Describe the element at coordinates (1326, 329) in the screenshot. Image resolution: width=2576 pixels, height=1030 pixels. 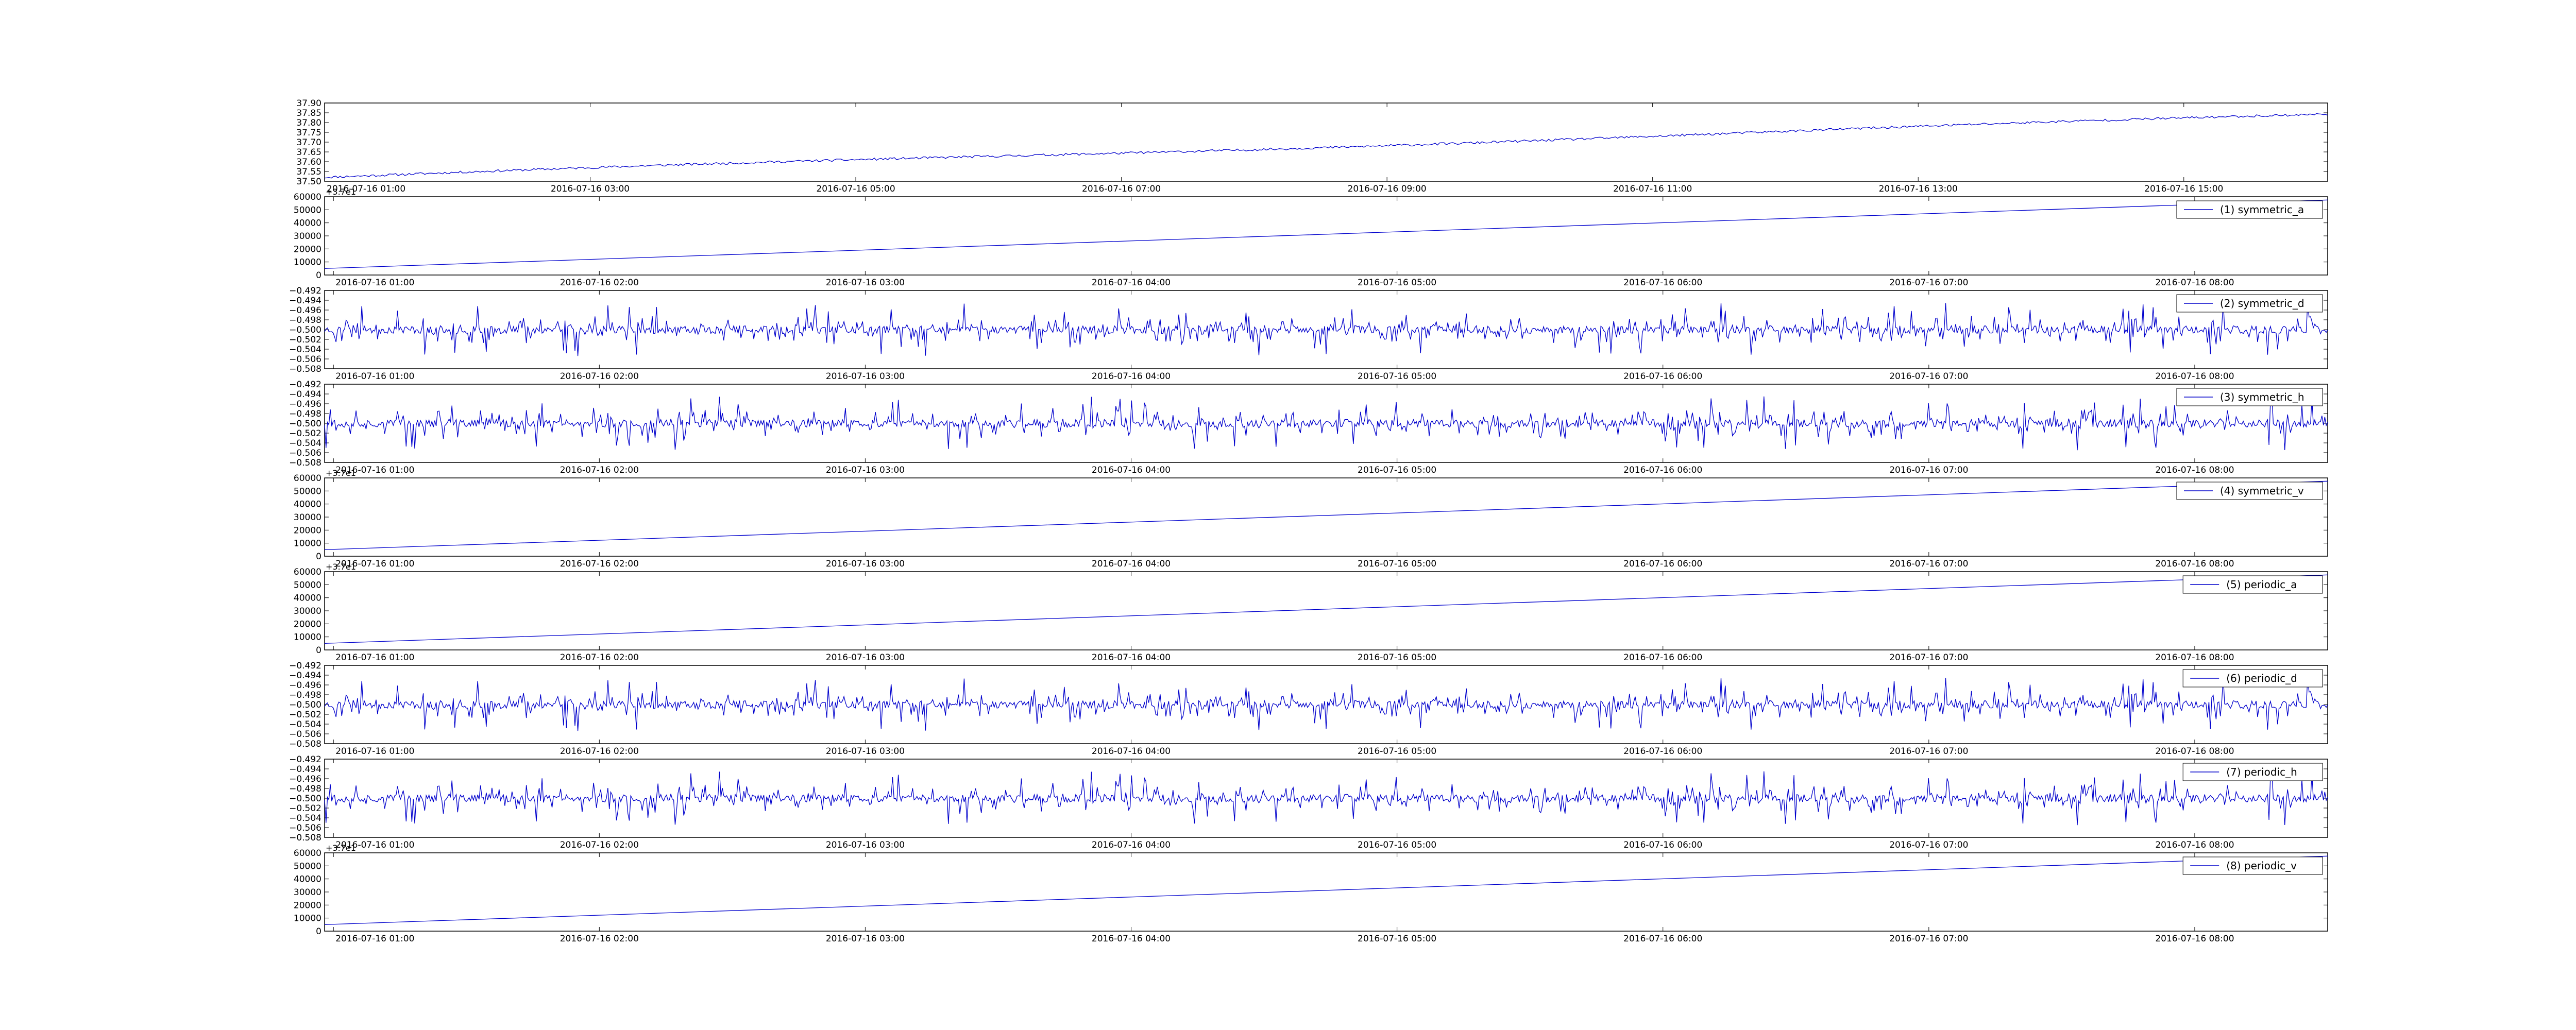
I see `panel-2-frame` at that location.